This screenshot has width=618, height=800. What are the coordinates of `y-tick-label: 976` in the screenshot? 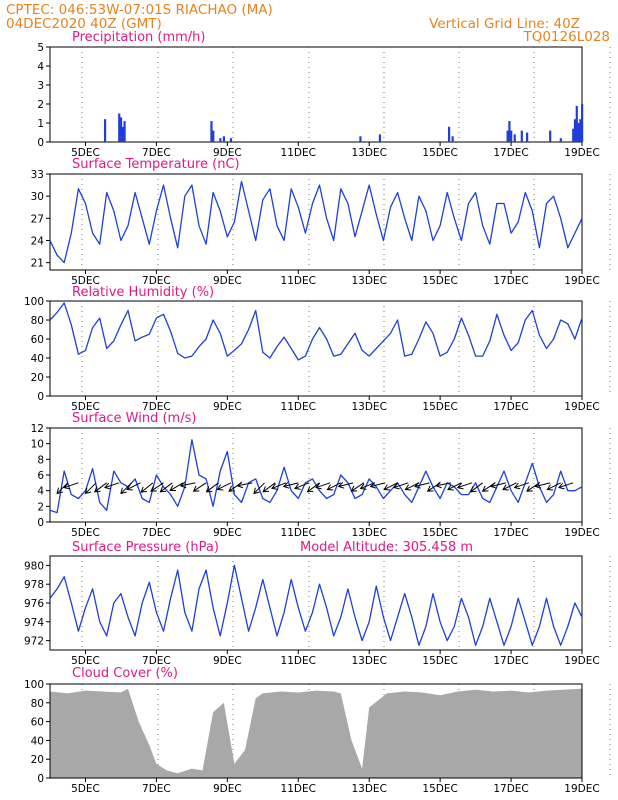 It's located at (34, 604).